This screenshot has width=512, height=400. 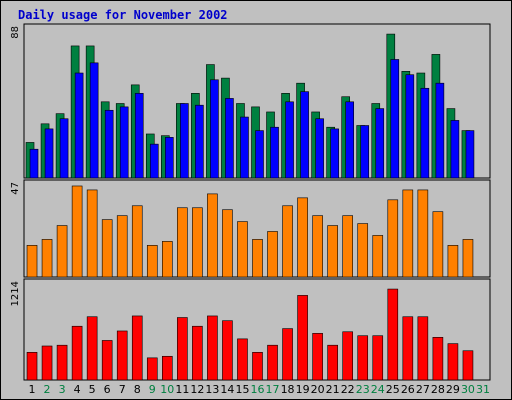 What do you see at coordinates (167, 389) in the screenshot?
I see `x-tick-label: 10` at bounding box center [167, 389].